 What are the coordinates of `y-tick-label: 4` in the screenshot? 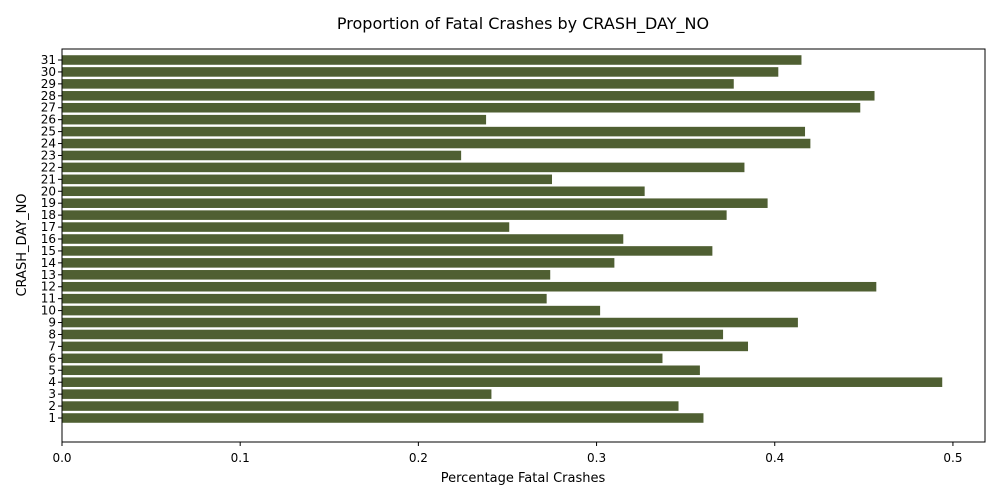 It's located at (52, 382).